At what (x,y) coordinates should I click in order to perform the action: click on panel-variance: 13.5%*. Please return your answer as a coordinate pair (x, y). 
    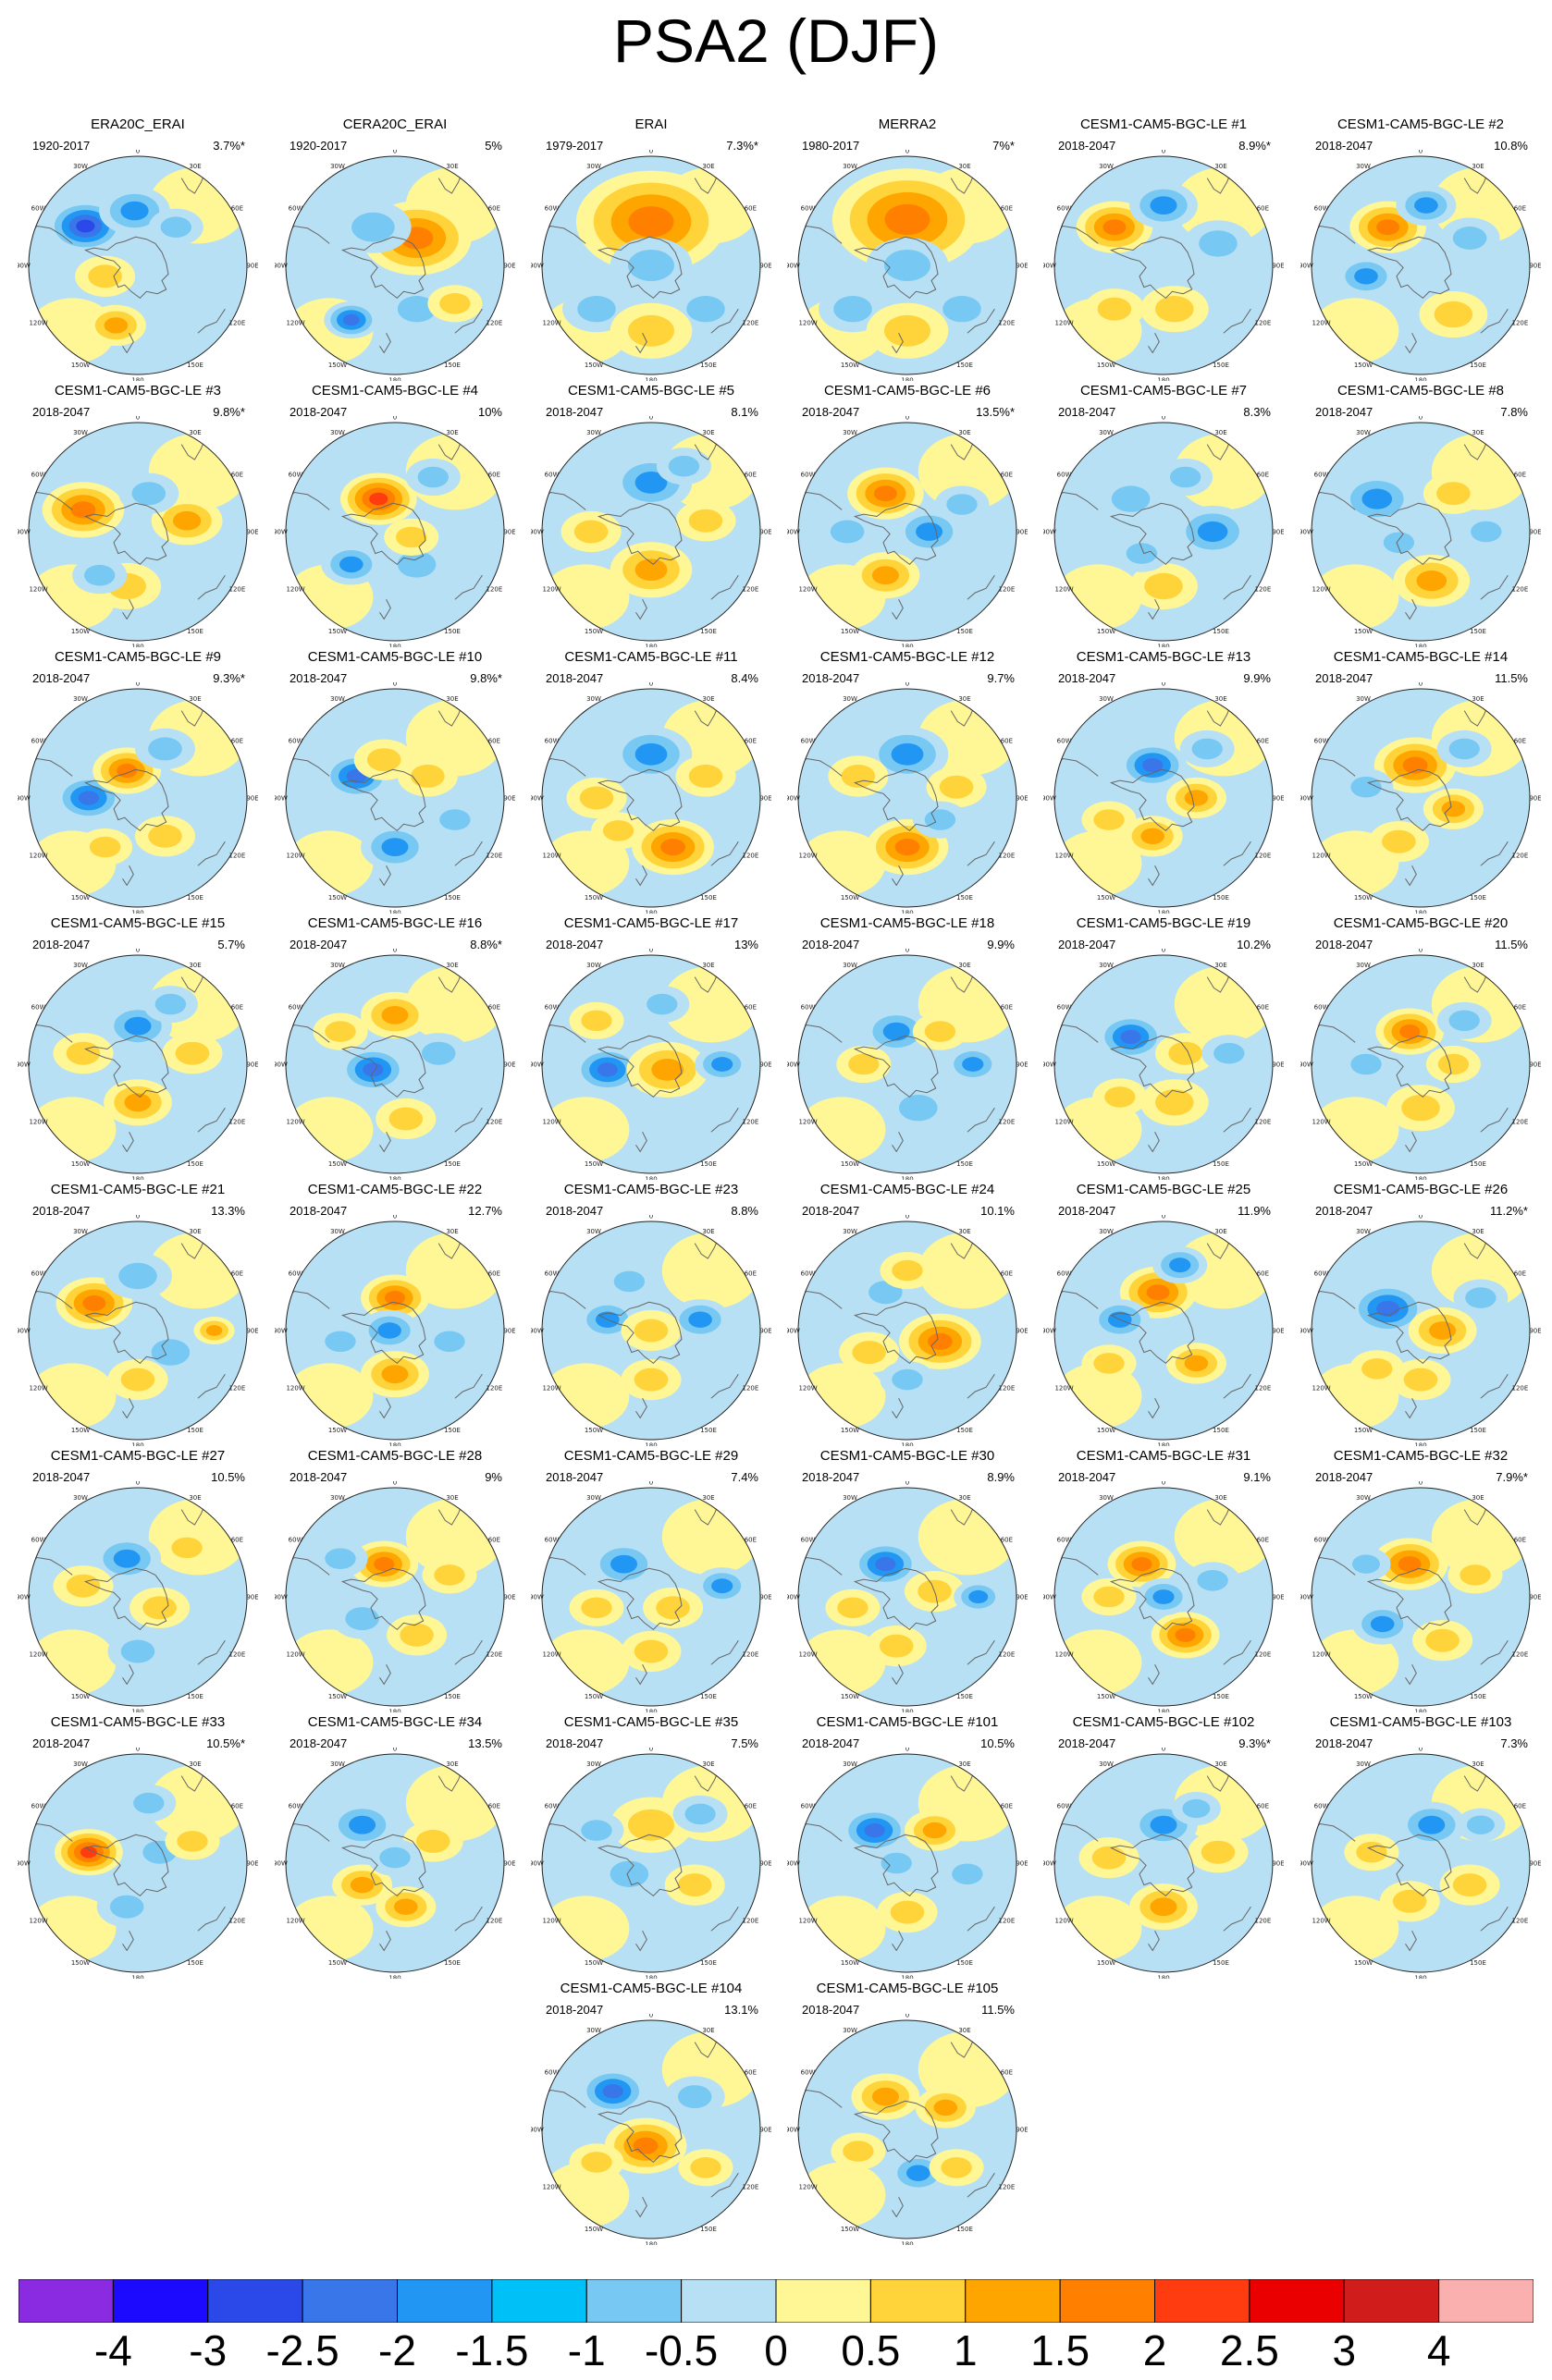
    Looking at the image, I should click on (995, 412).